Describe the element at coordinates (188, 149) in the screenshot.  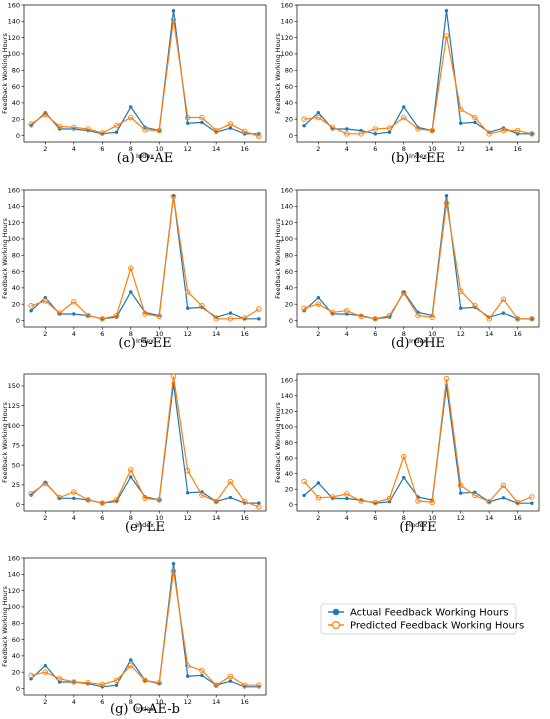
I see `x-tick-label: 12` at that location.